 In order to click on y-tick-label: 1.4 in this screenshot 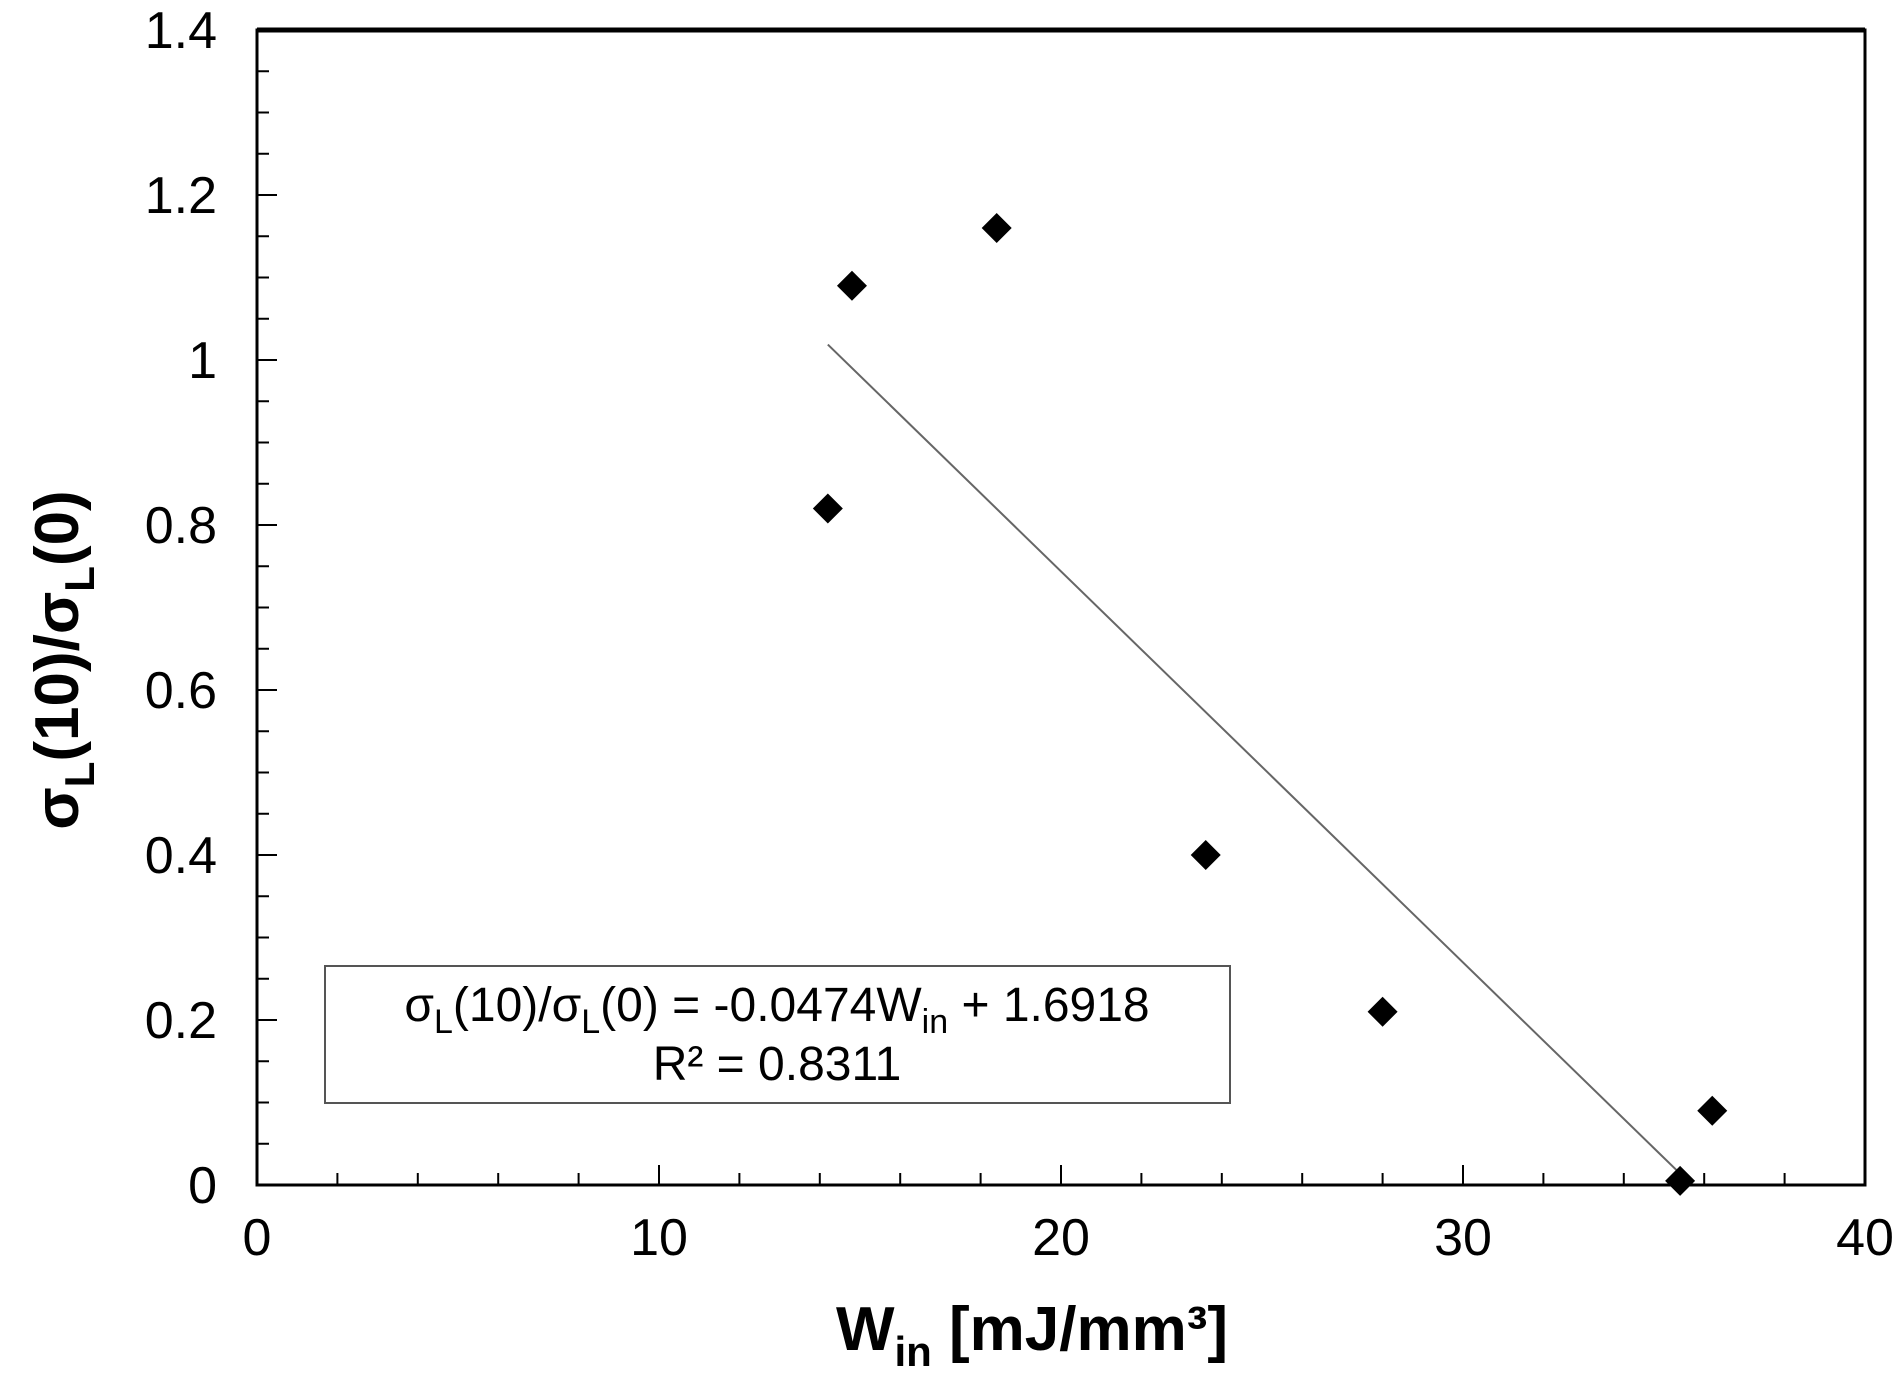, I will do `click(181, 31)`.